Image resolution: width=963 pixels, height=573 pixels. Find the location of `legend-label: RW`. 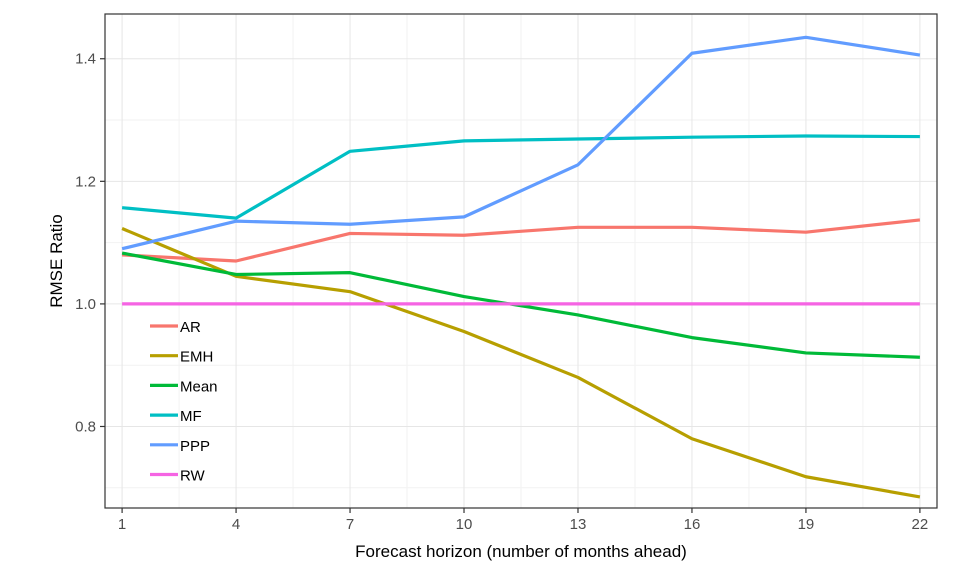

legend-label: RW is located at coordinates (193, 476).